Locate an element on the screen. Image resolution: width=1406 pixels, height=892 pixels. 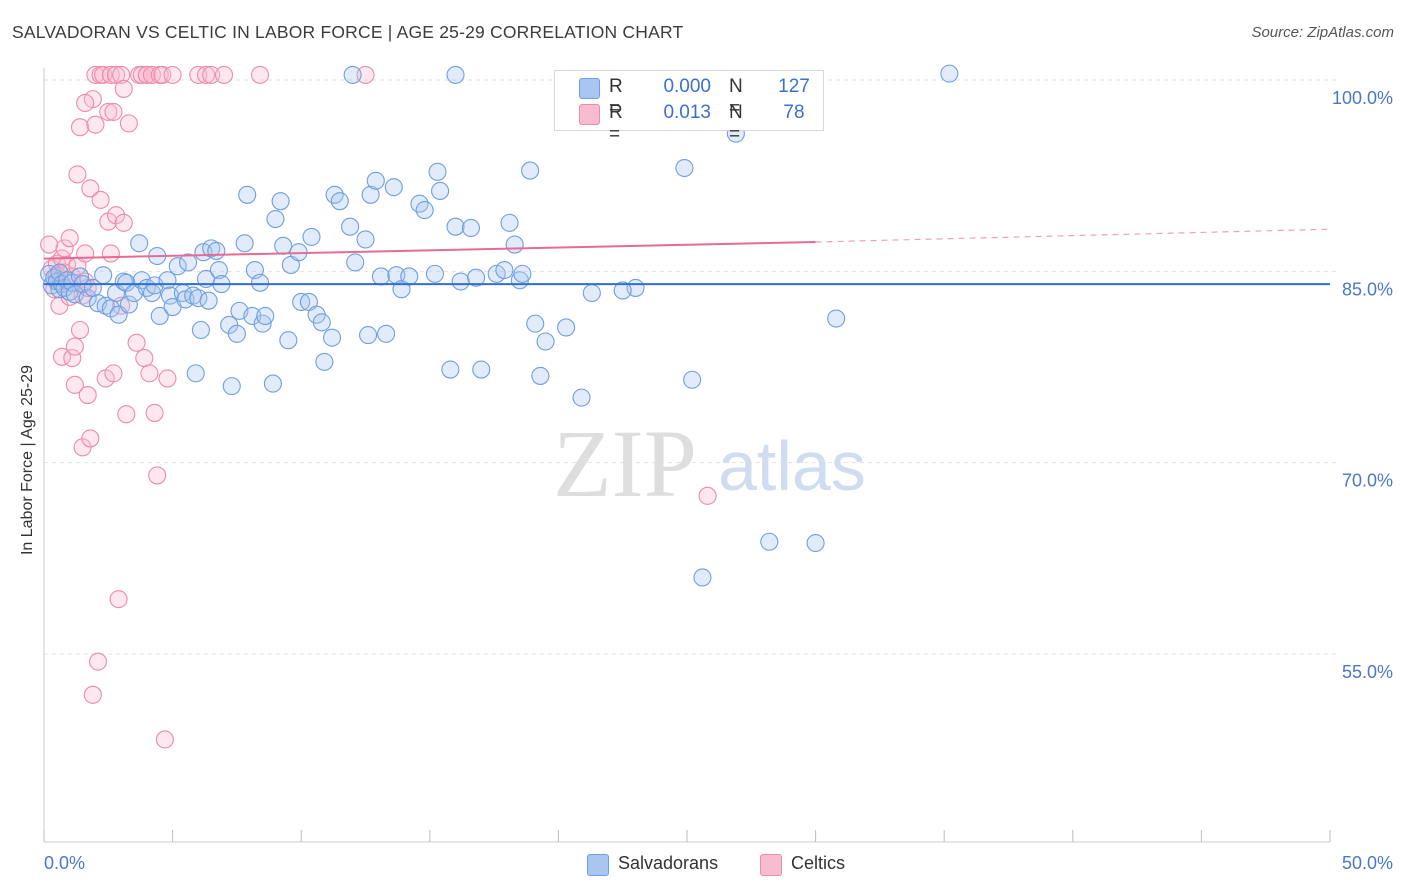
watermark-atlas: atlas is located at coordinates (792, 466).